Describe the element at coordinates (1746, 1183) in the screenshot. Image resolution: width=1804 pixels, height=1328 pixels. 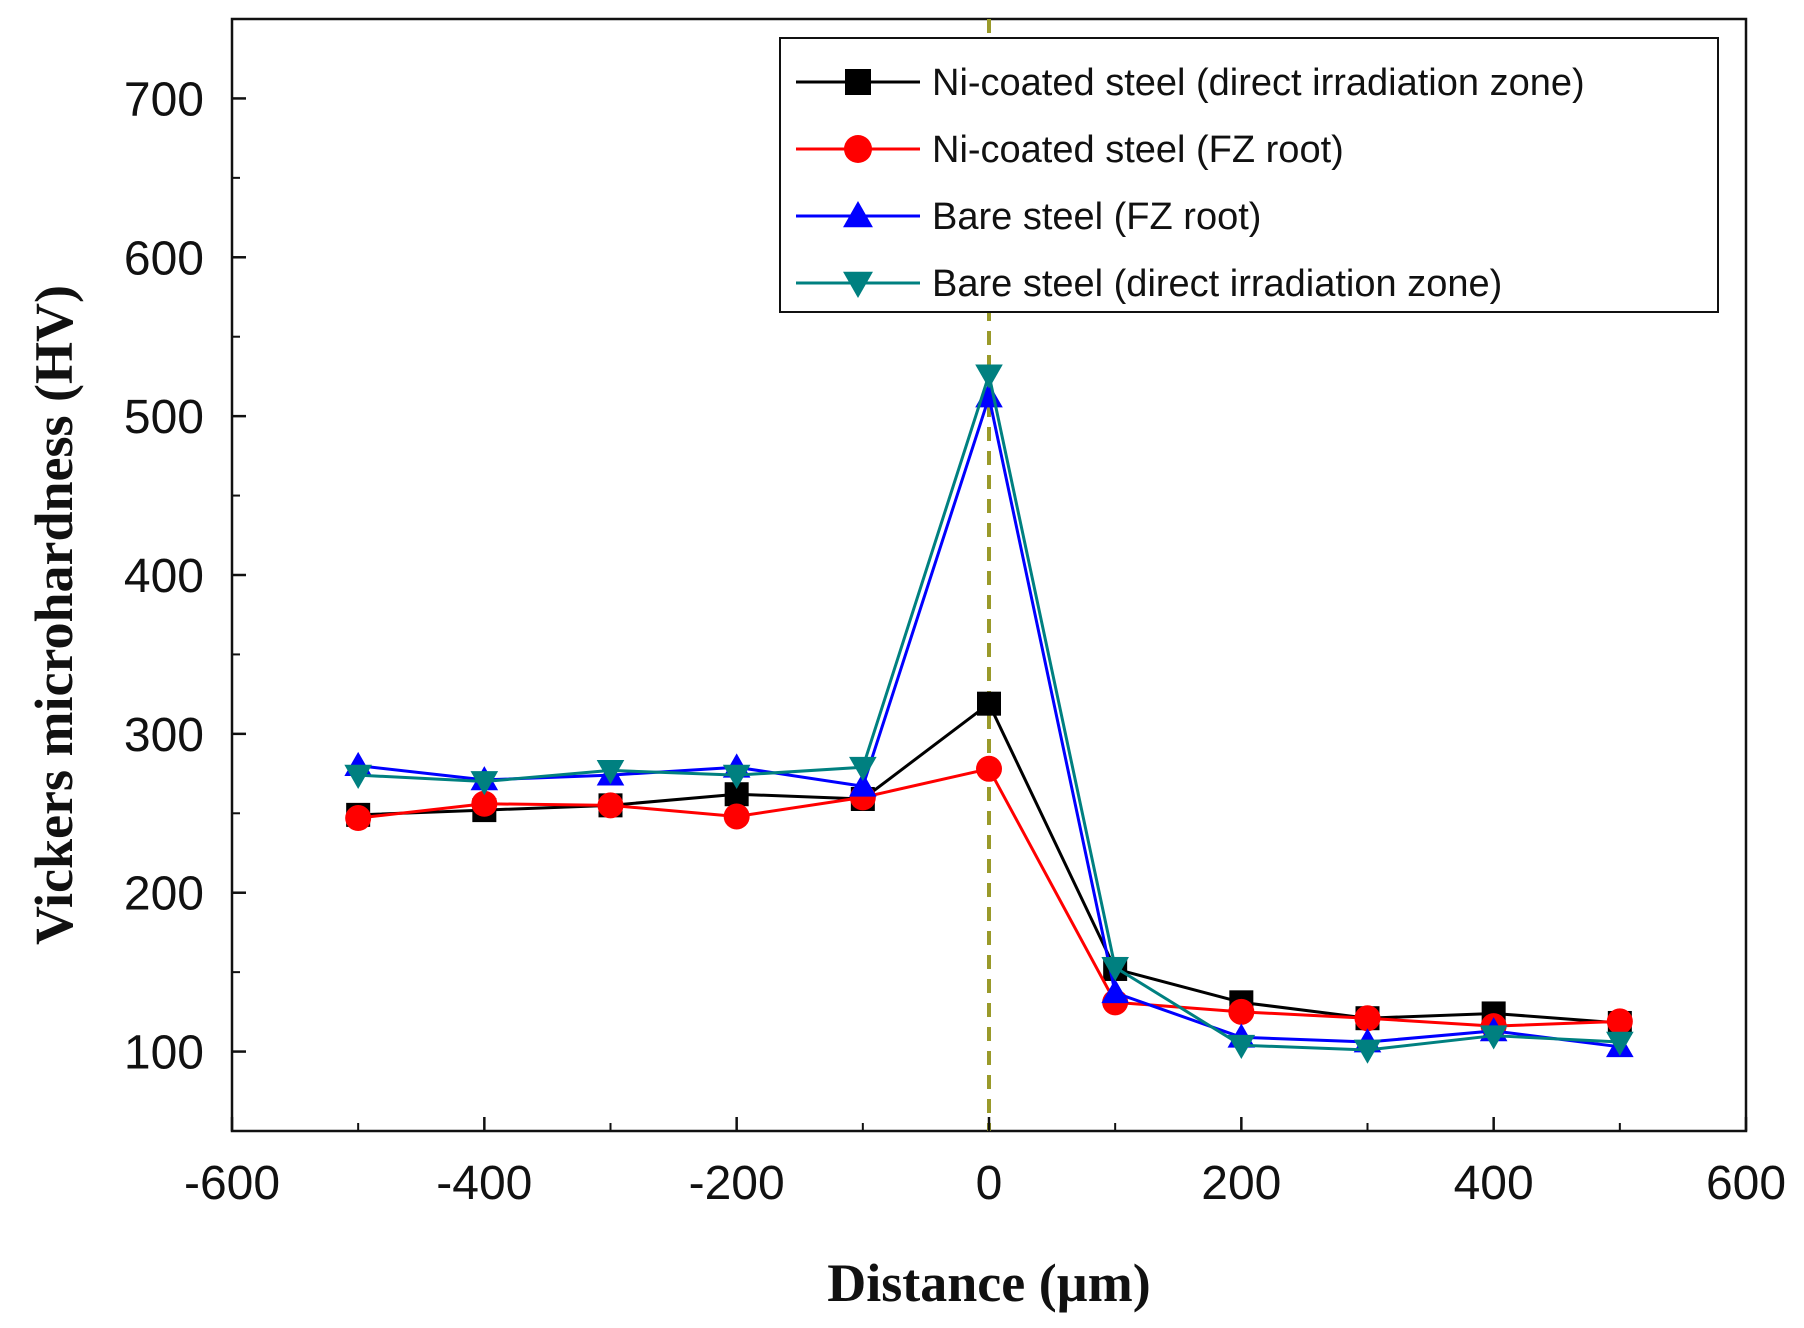
I see `x-tick-label: 600` at that location.